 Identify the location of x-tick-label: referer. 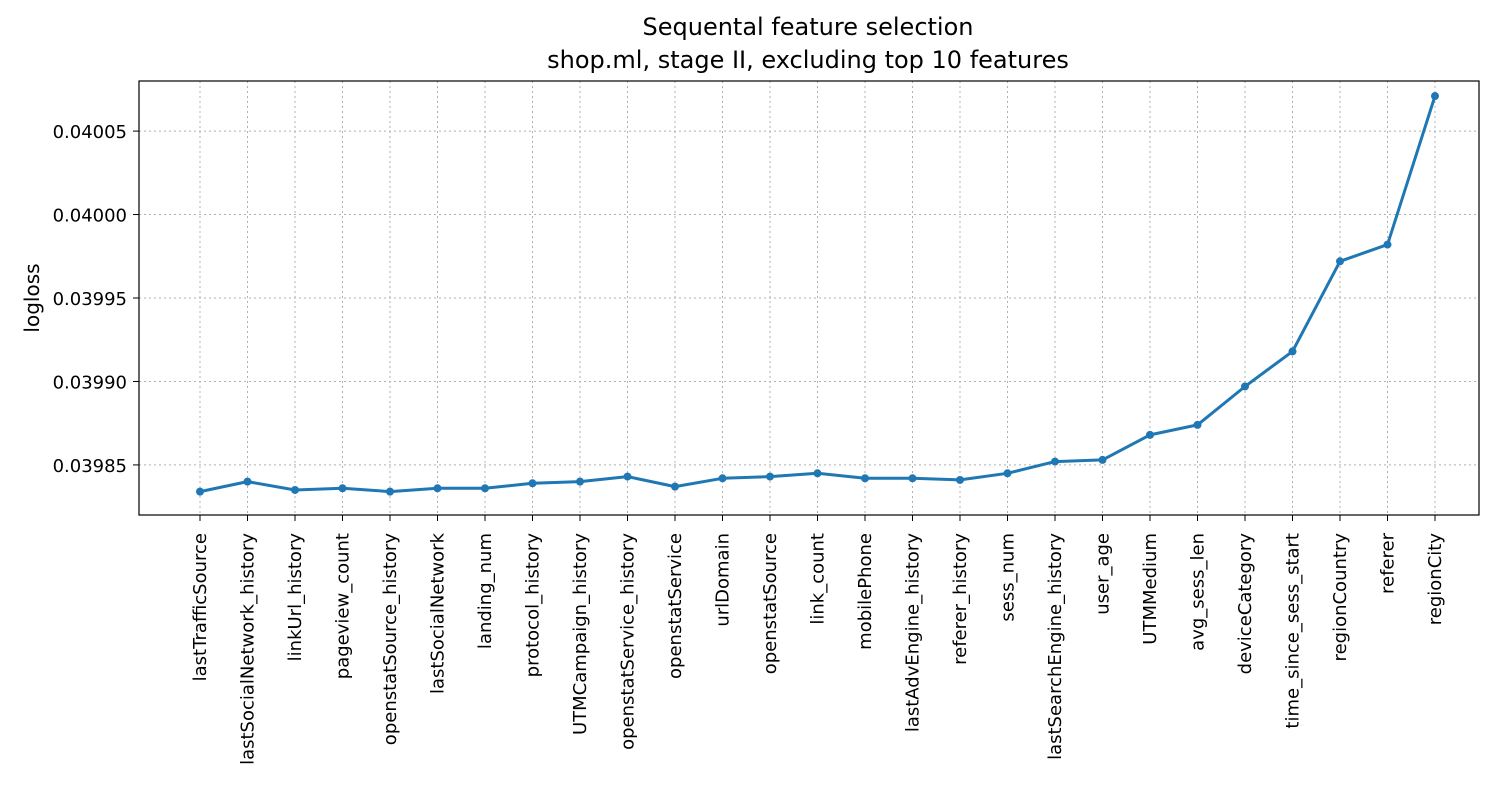
(1388, 563).